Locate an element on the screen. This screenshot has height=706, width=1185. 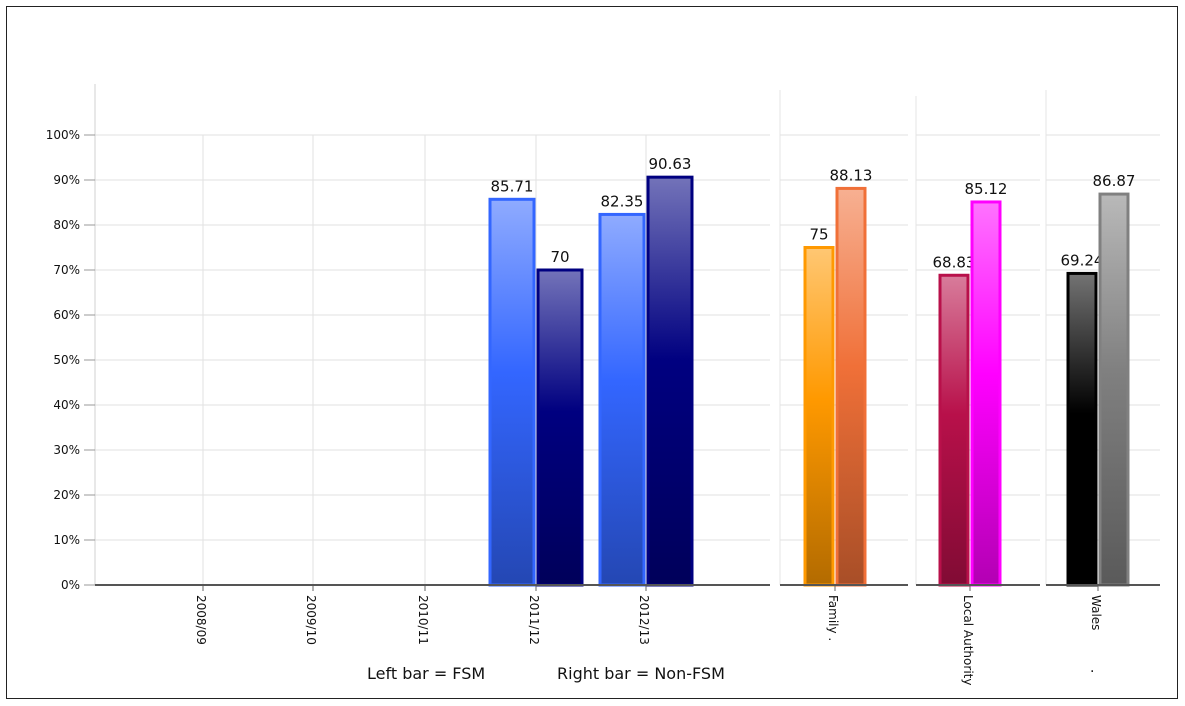
data-label: 70 is located at coordinates (559, 257).